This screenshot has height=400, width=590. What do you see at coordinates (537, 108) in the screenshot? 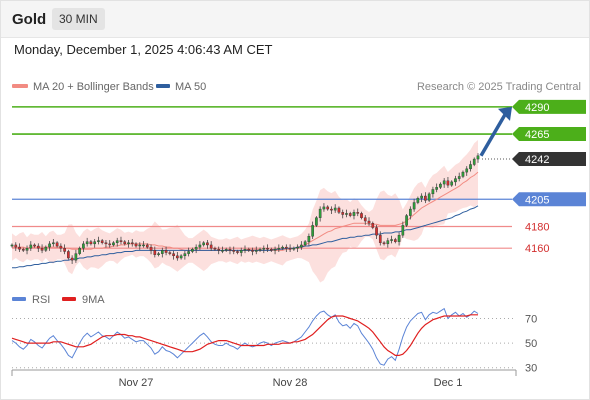
I see `level-label-4290: 4290` at bounding box center [537, 108].